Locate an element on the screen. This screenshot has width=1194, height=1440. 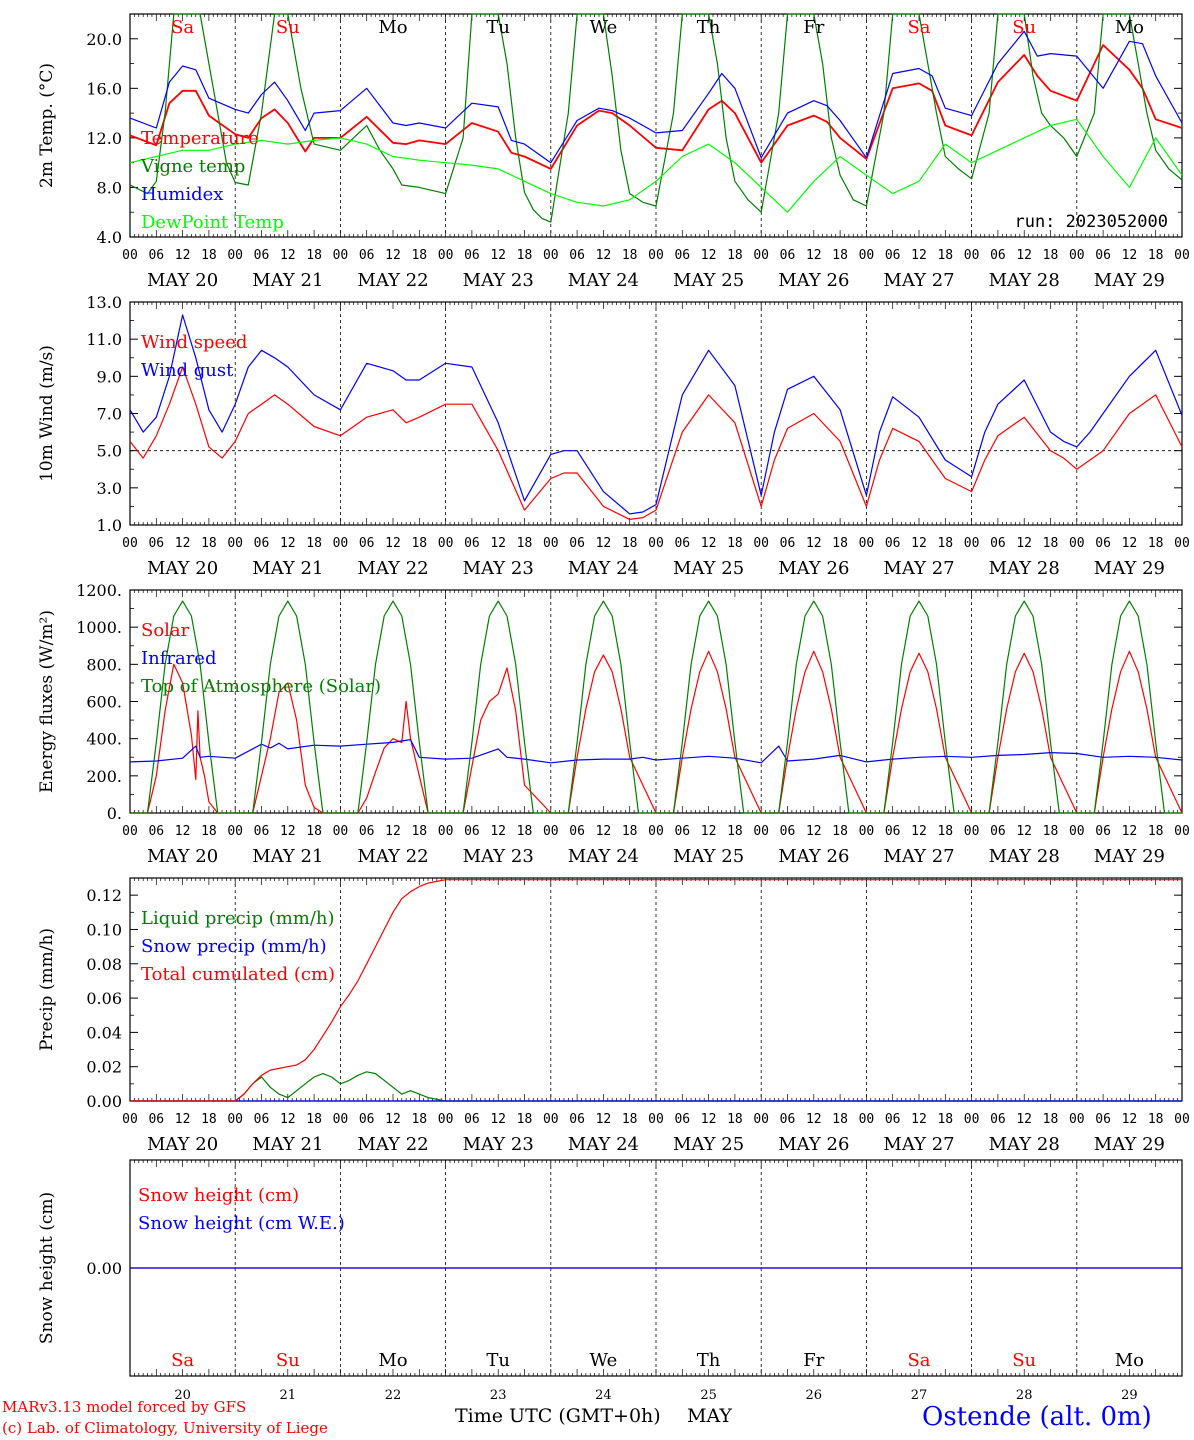
day-number-label: 28 is located at coordinates (1024, 1395).